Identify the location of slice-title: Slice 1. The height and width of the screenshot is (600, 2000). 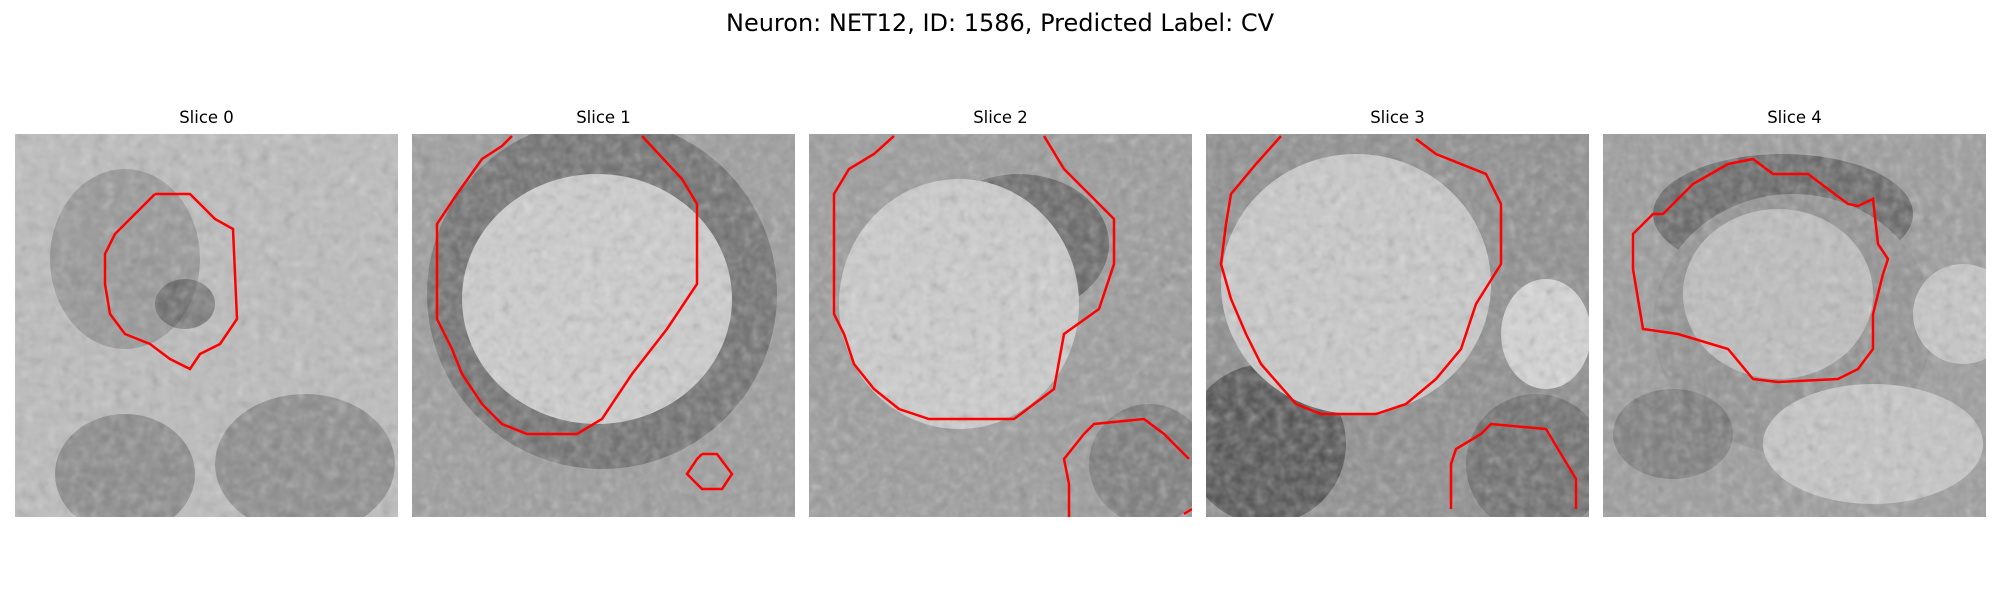
(603, 117).